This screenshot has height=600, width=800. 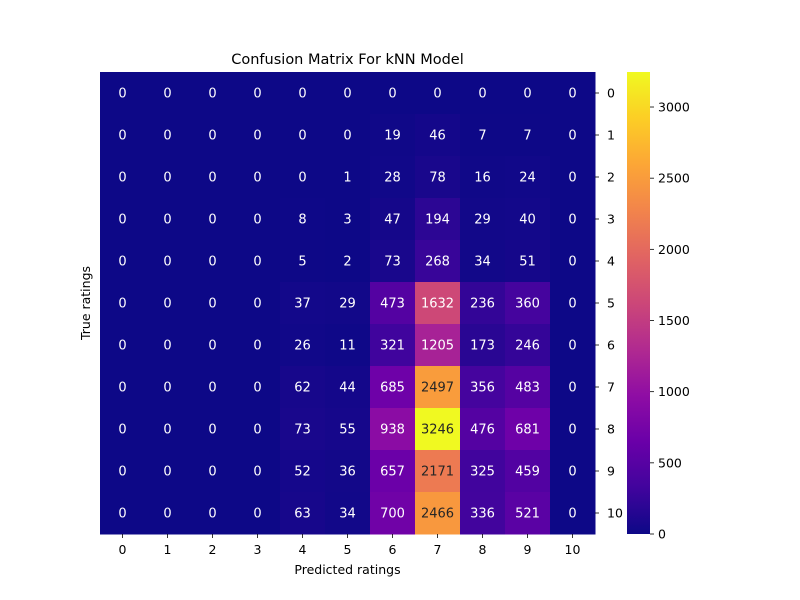 I want to click on cell-value-label: 2171, so click(x=437, y=472).